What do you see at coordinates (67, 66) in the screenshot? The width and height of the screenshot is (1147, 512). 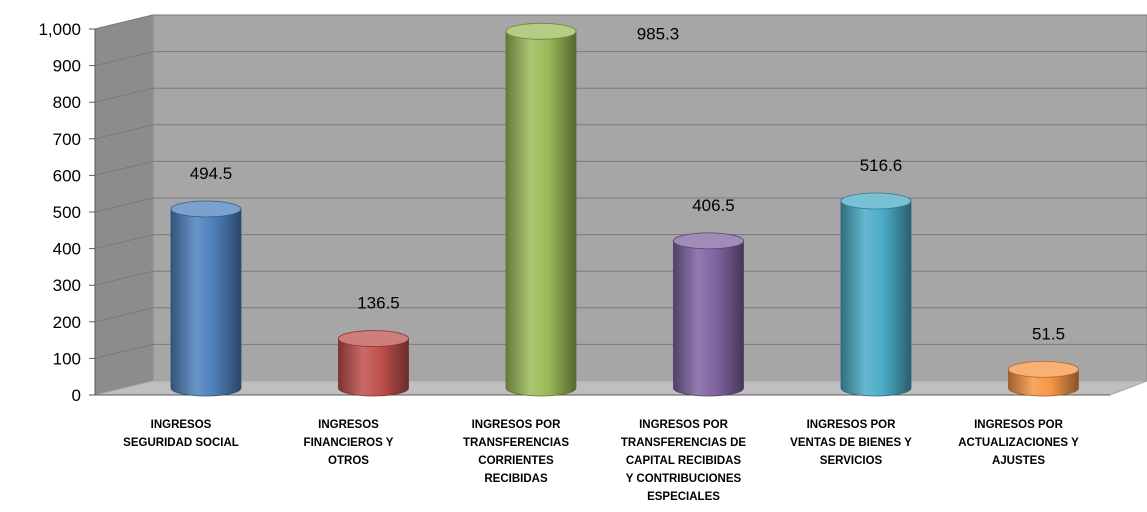 I see `y-tick-label: 900` at bounding box center [67, 66].